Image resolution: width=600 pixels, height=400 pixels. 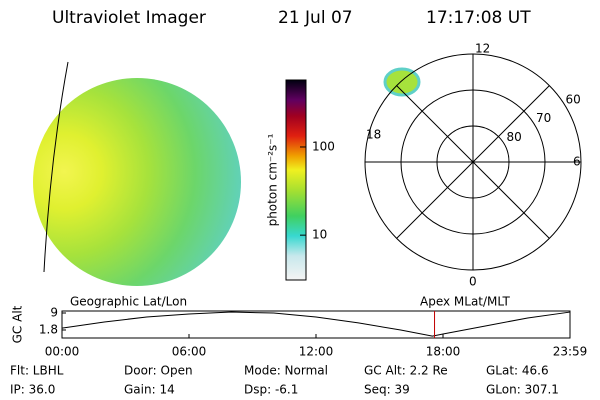 I want to click on date: 21 Jul 07, so click(x=315, y=18).